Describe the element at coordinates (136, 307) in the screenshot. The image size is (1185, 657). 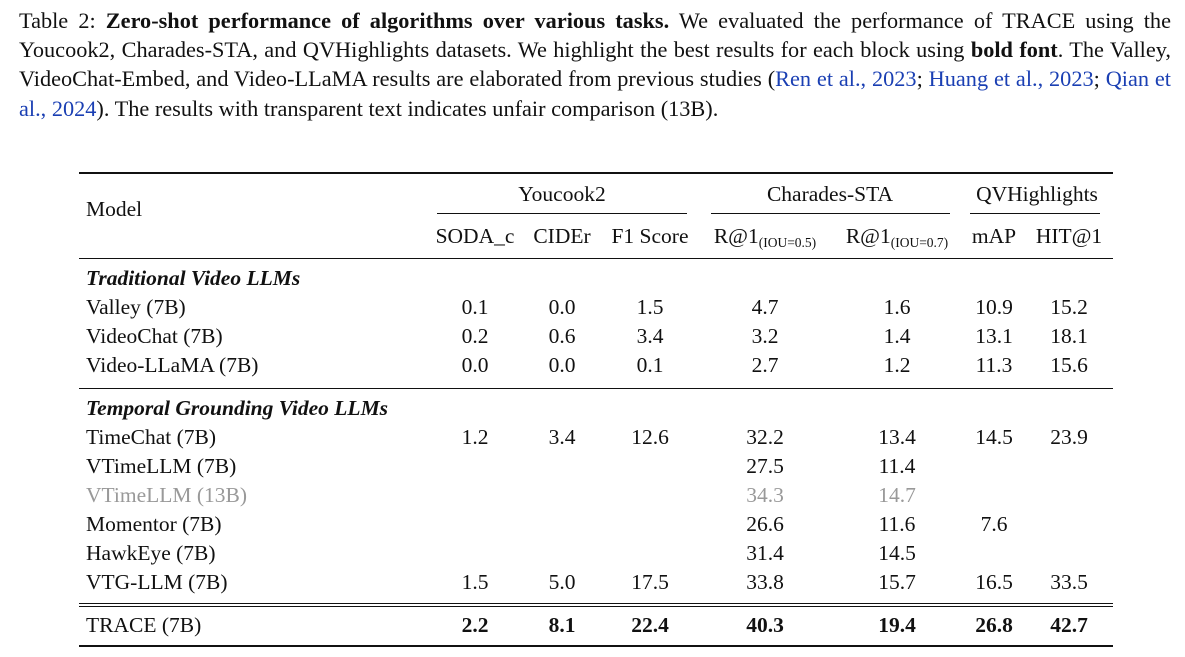
I see `row-model: Valley (7B)` at that location.